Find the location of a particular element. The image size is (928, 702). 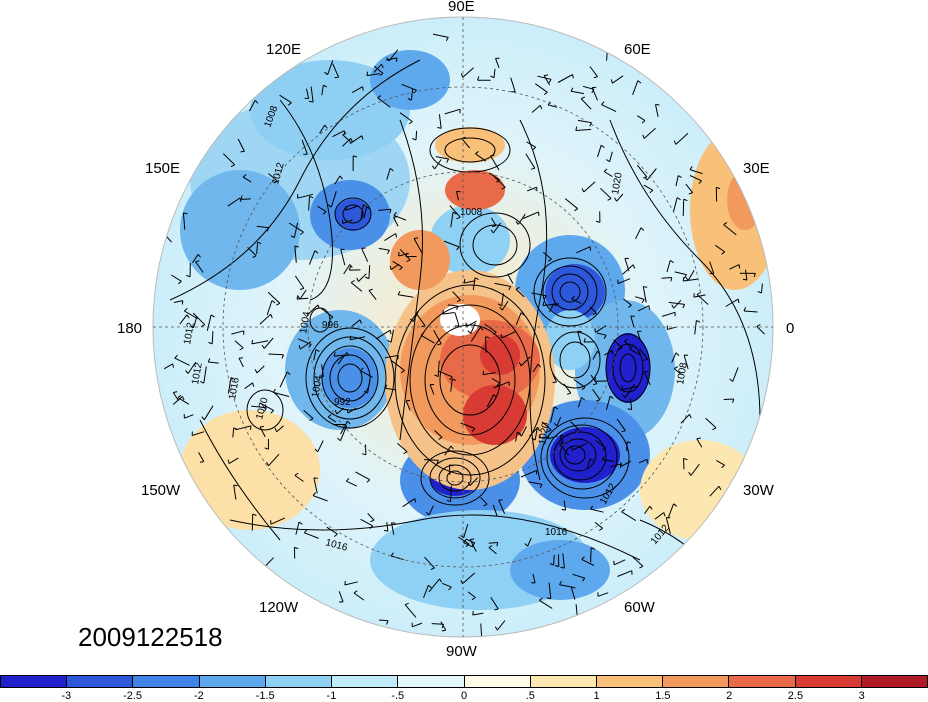

lon-label-30e: 30E is located at coordinates (756, 168).